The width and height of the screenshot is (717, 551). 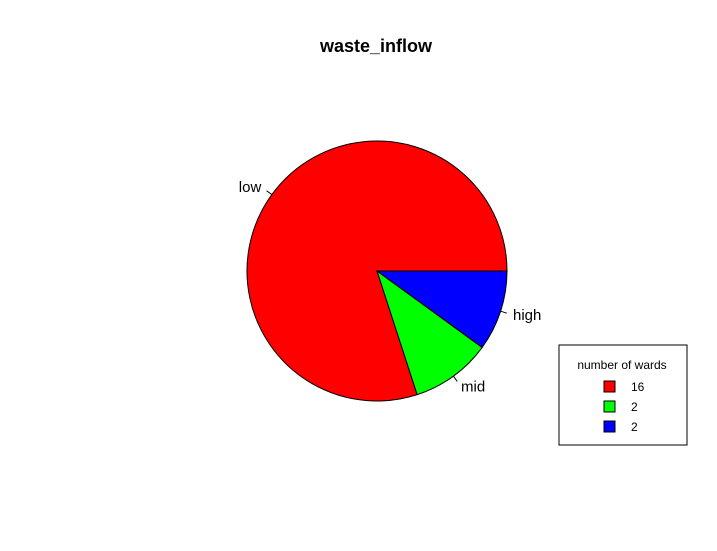 I want to click on slice-label-mid: mid, so click(x=473, y=387).